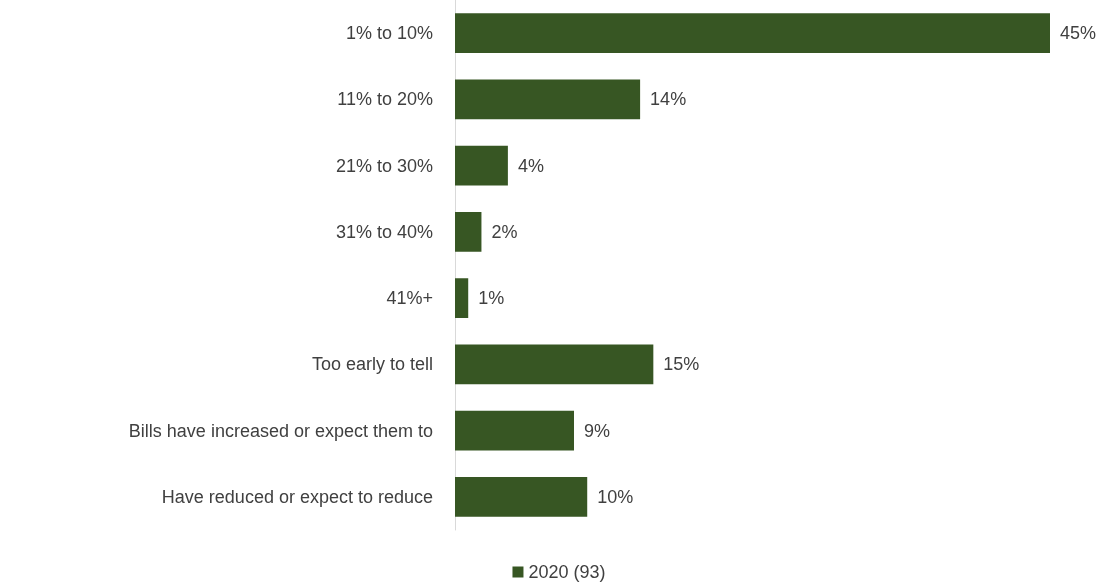  What do you see at coordinates (409, 298) in the screenshot?
I see `y-tick-label: 41%+` at bounding box center [409, 298].